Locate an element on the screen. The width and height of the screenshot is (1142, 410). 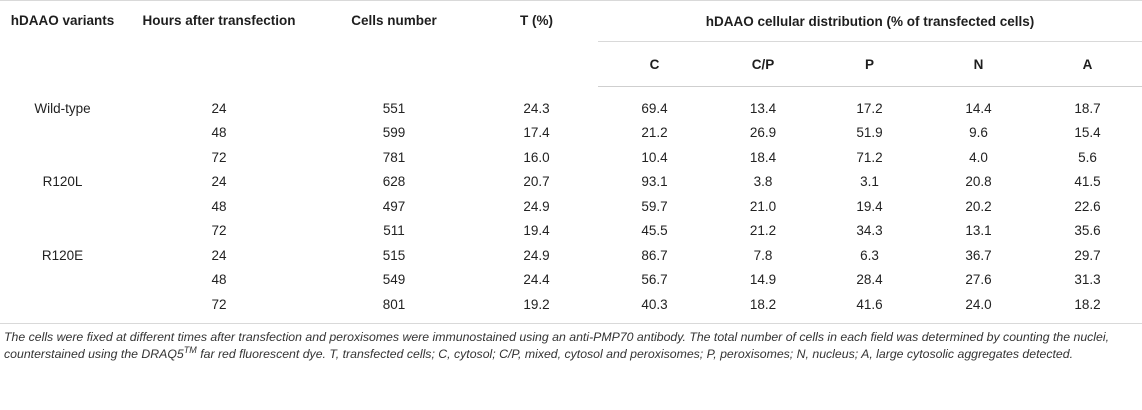
cell-a: 35.6 is located at coordinates (1087, 231).